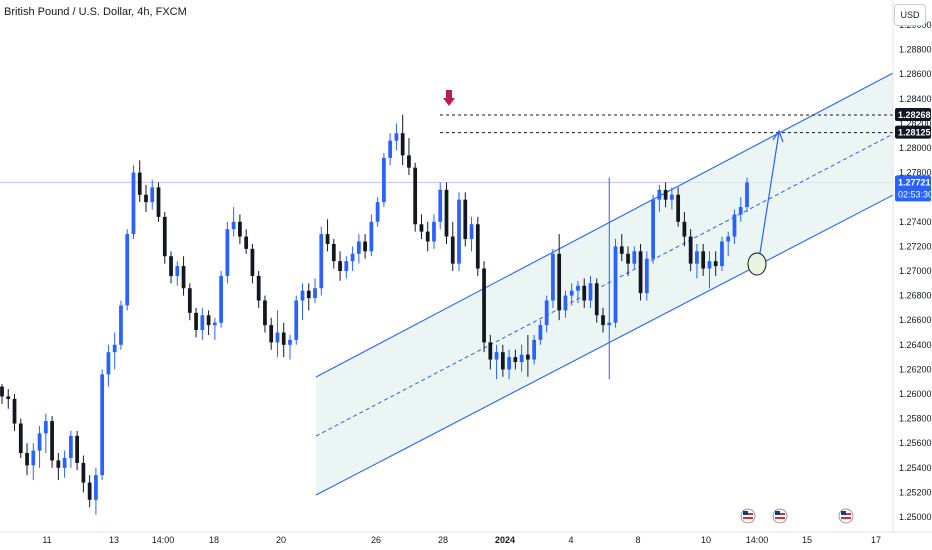  I want to click on time-tick-label: 18, so click(214, 540).